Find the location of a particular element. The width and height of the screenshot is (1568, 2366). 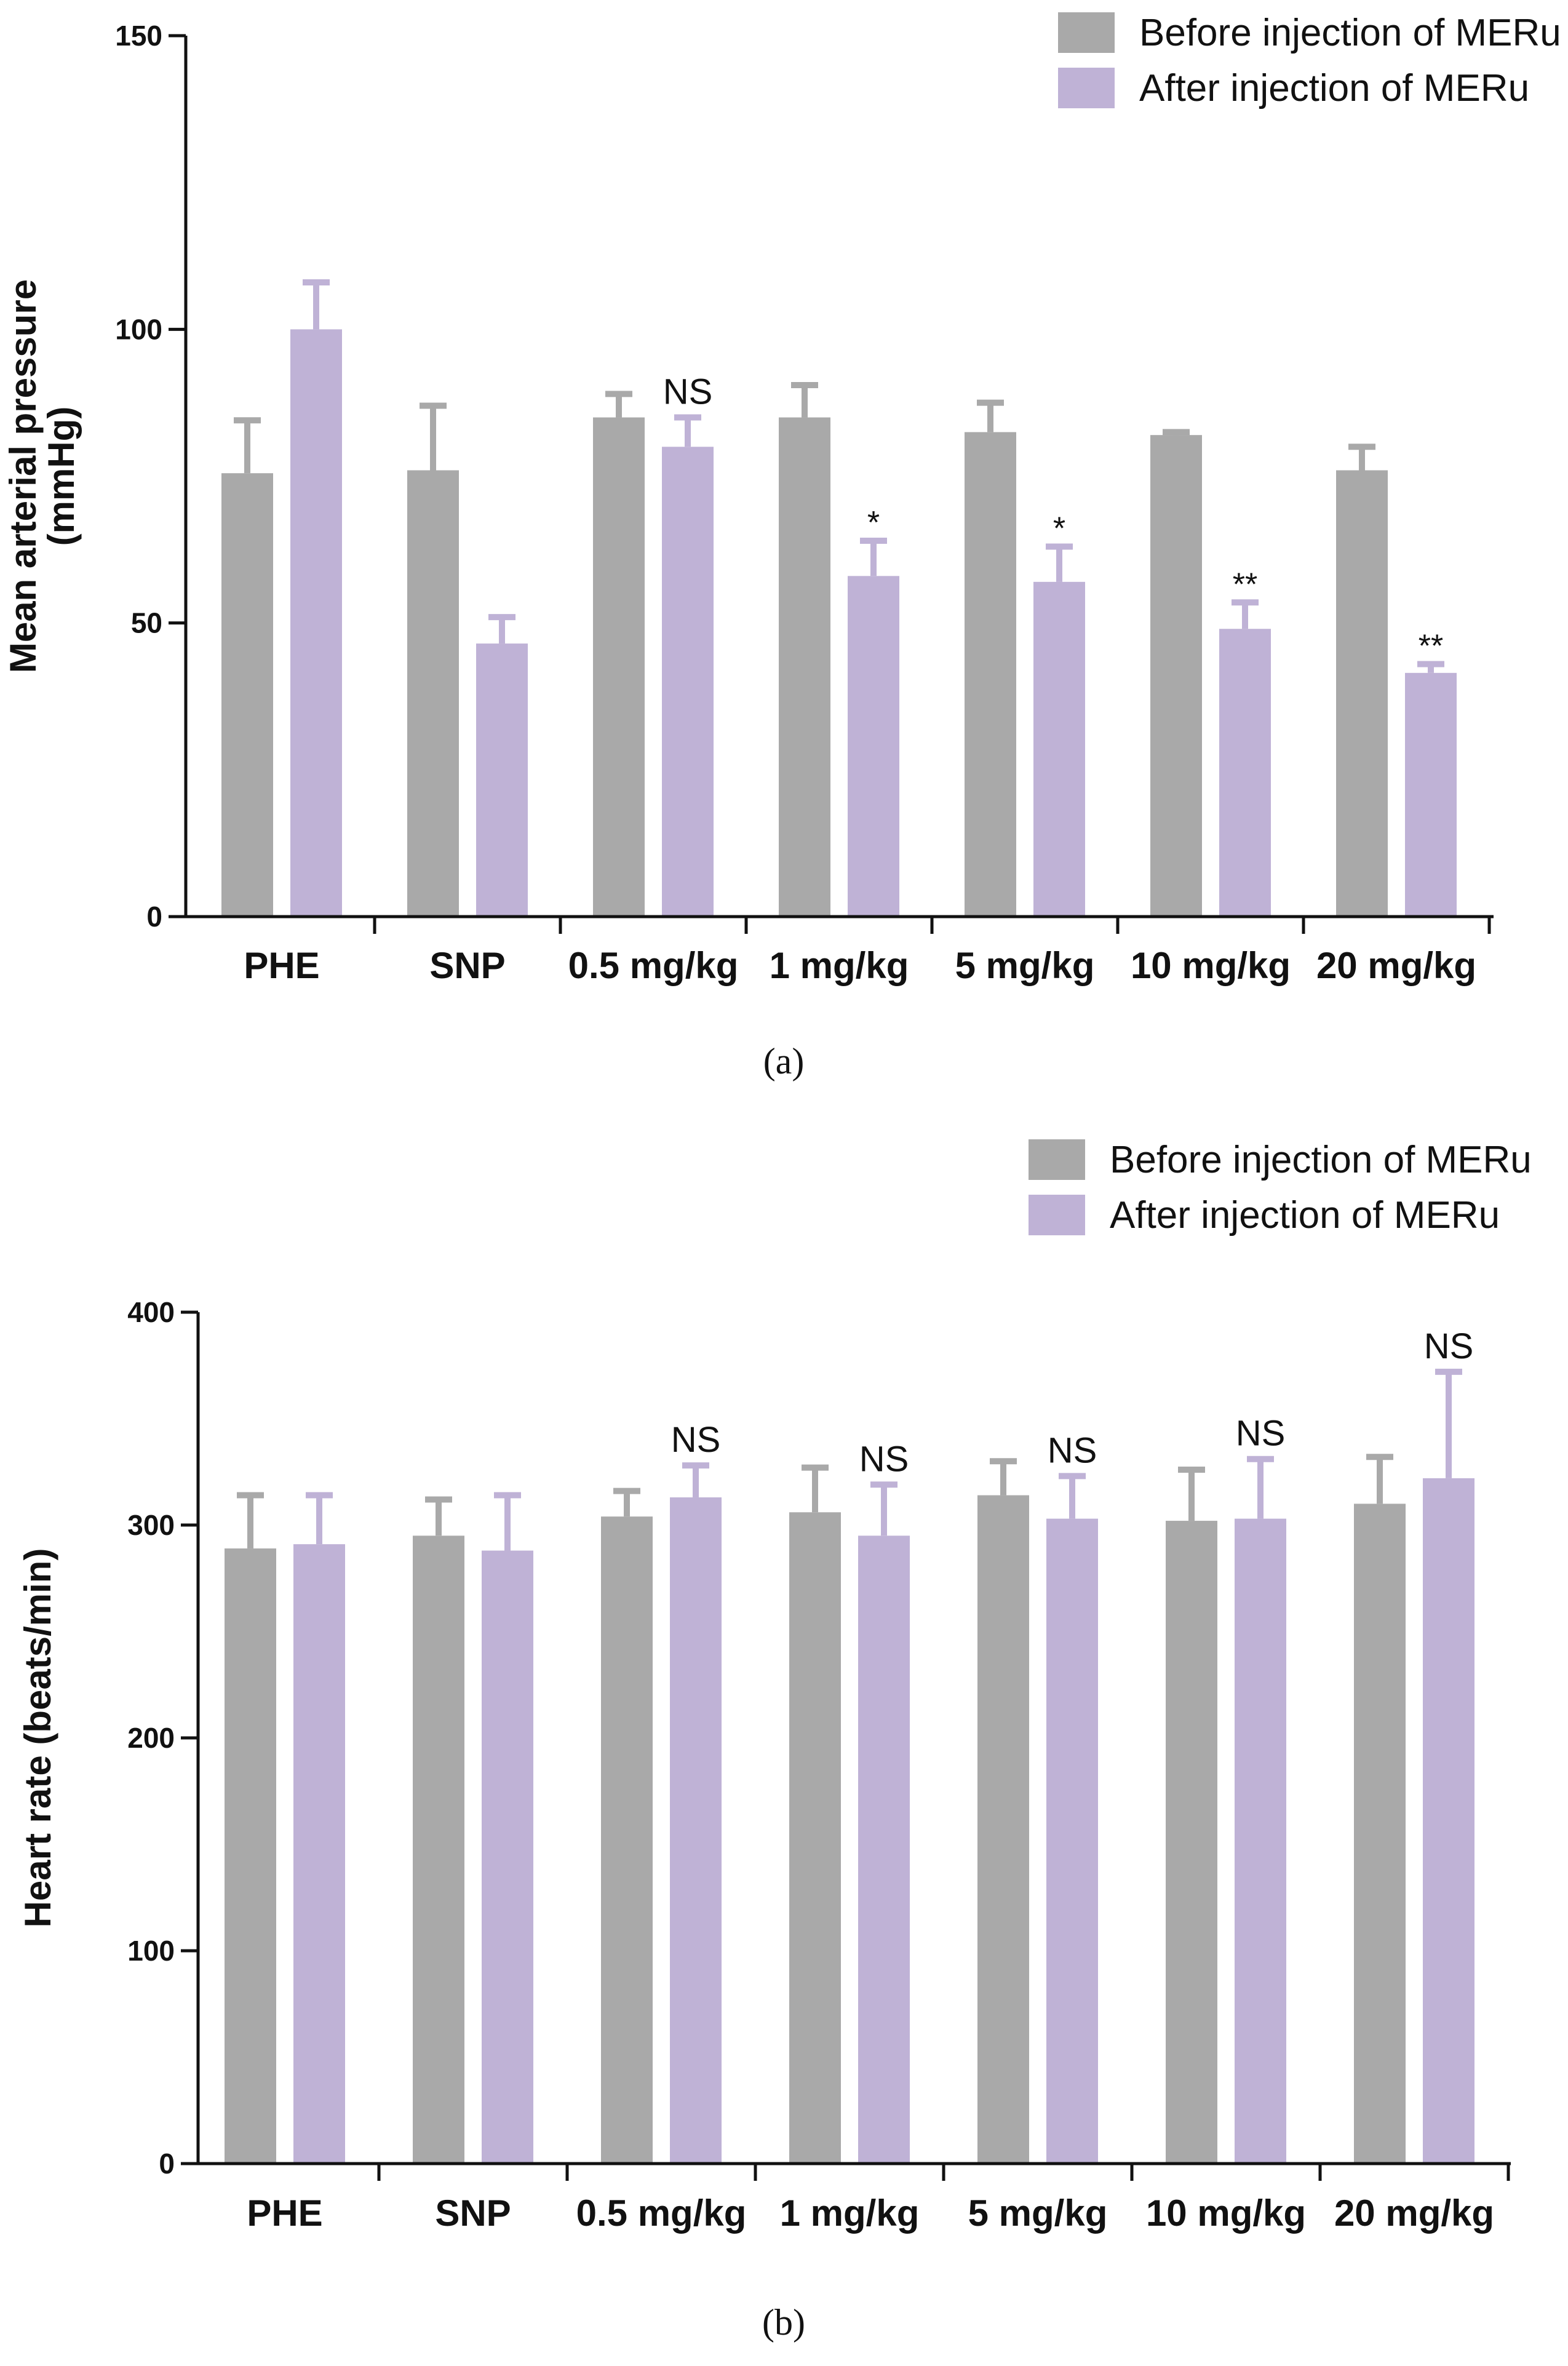

legend-label-a-1: After injection of MERu is located at coordinates (1334, 88).